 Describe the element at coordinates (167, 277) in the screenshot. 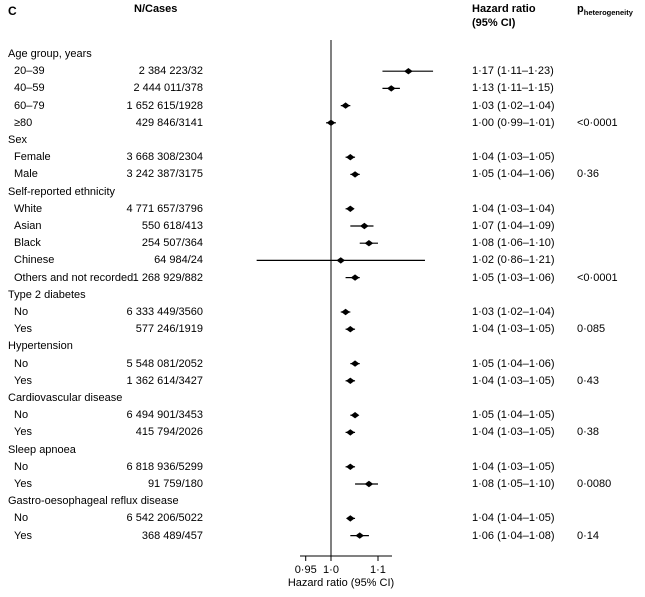

I see `n-cases-value: 1 268 929/882` at that location.